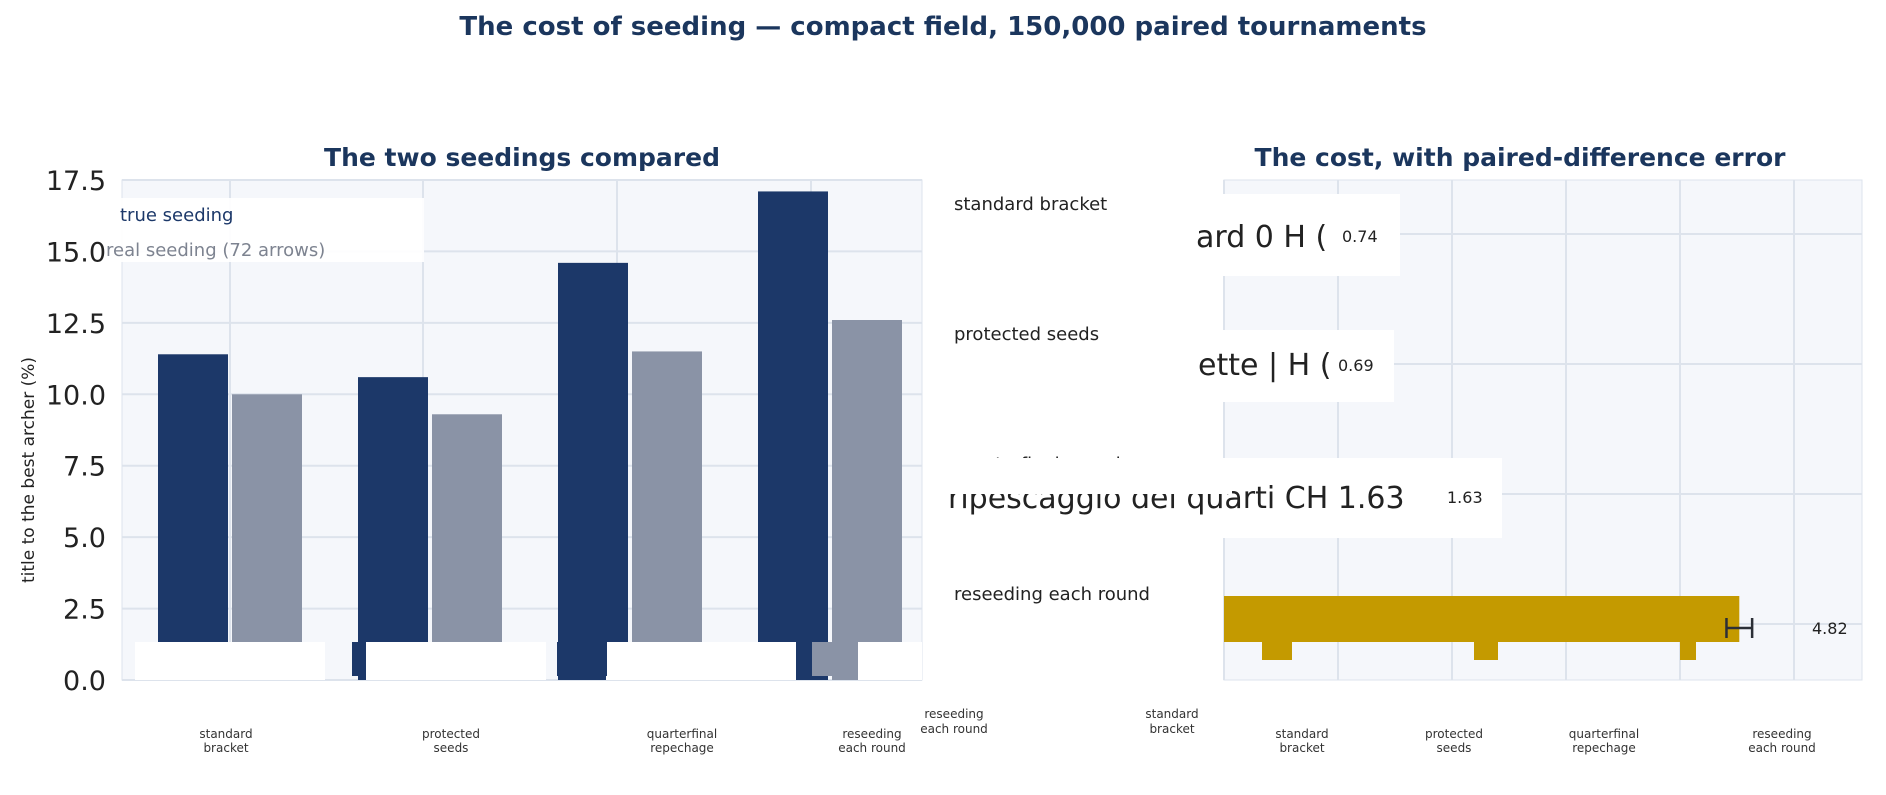 This screenshot has width=1886, height=795. I want to click on right-category-label: quarterfinal repechage, so click(1604, 741).